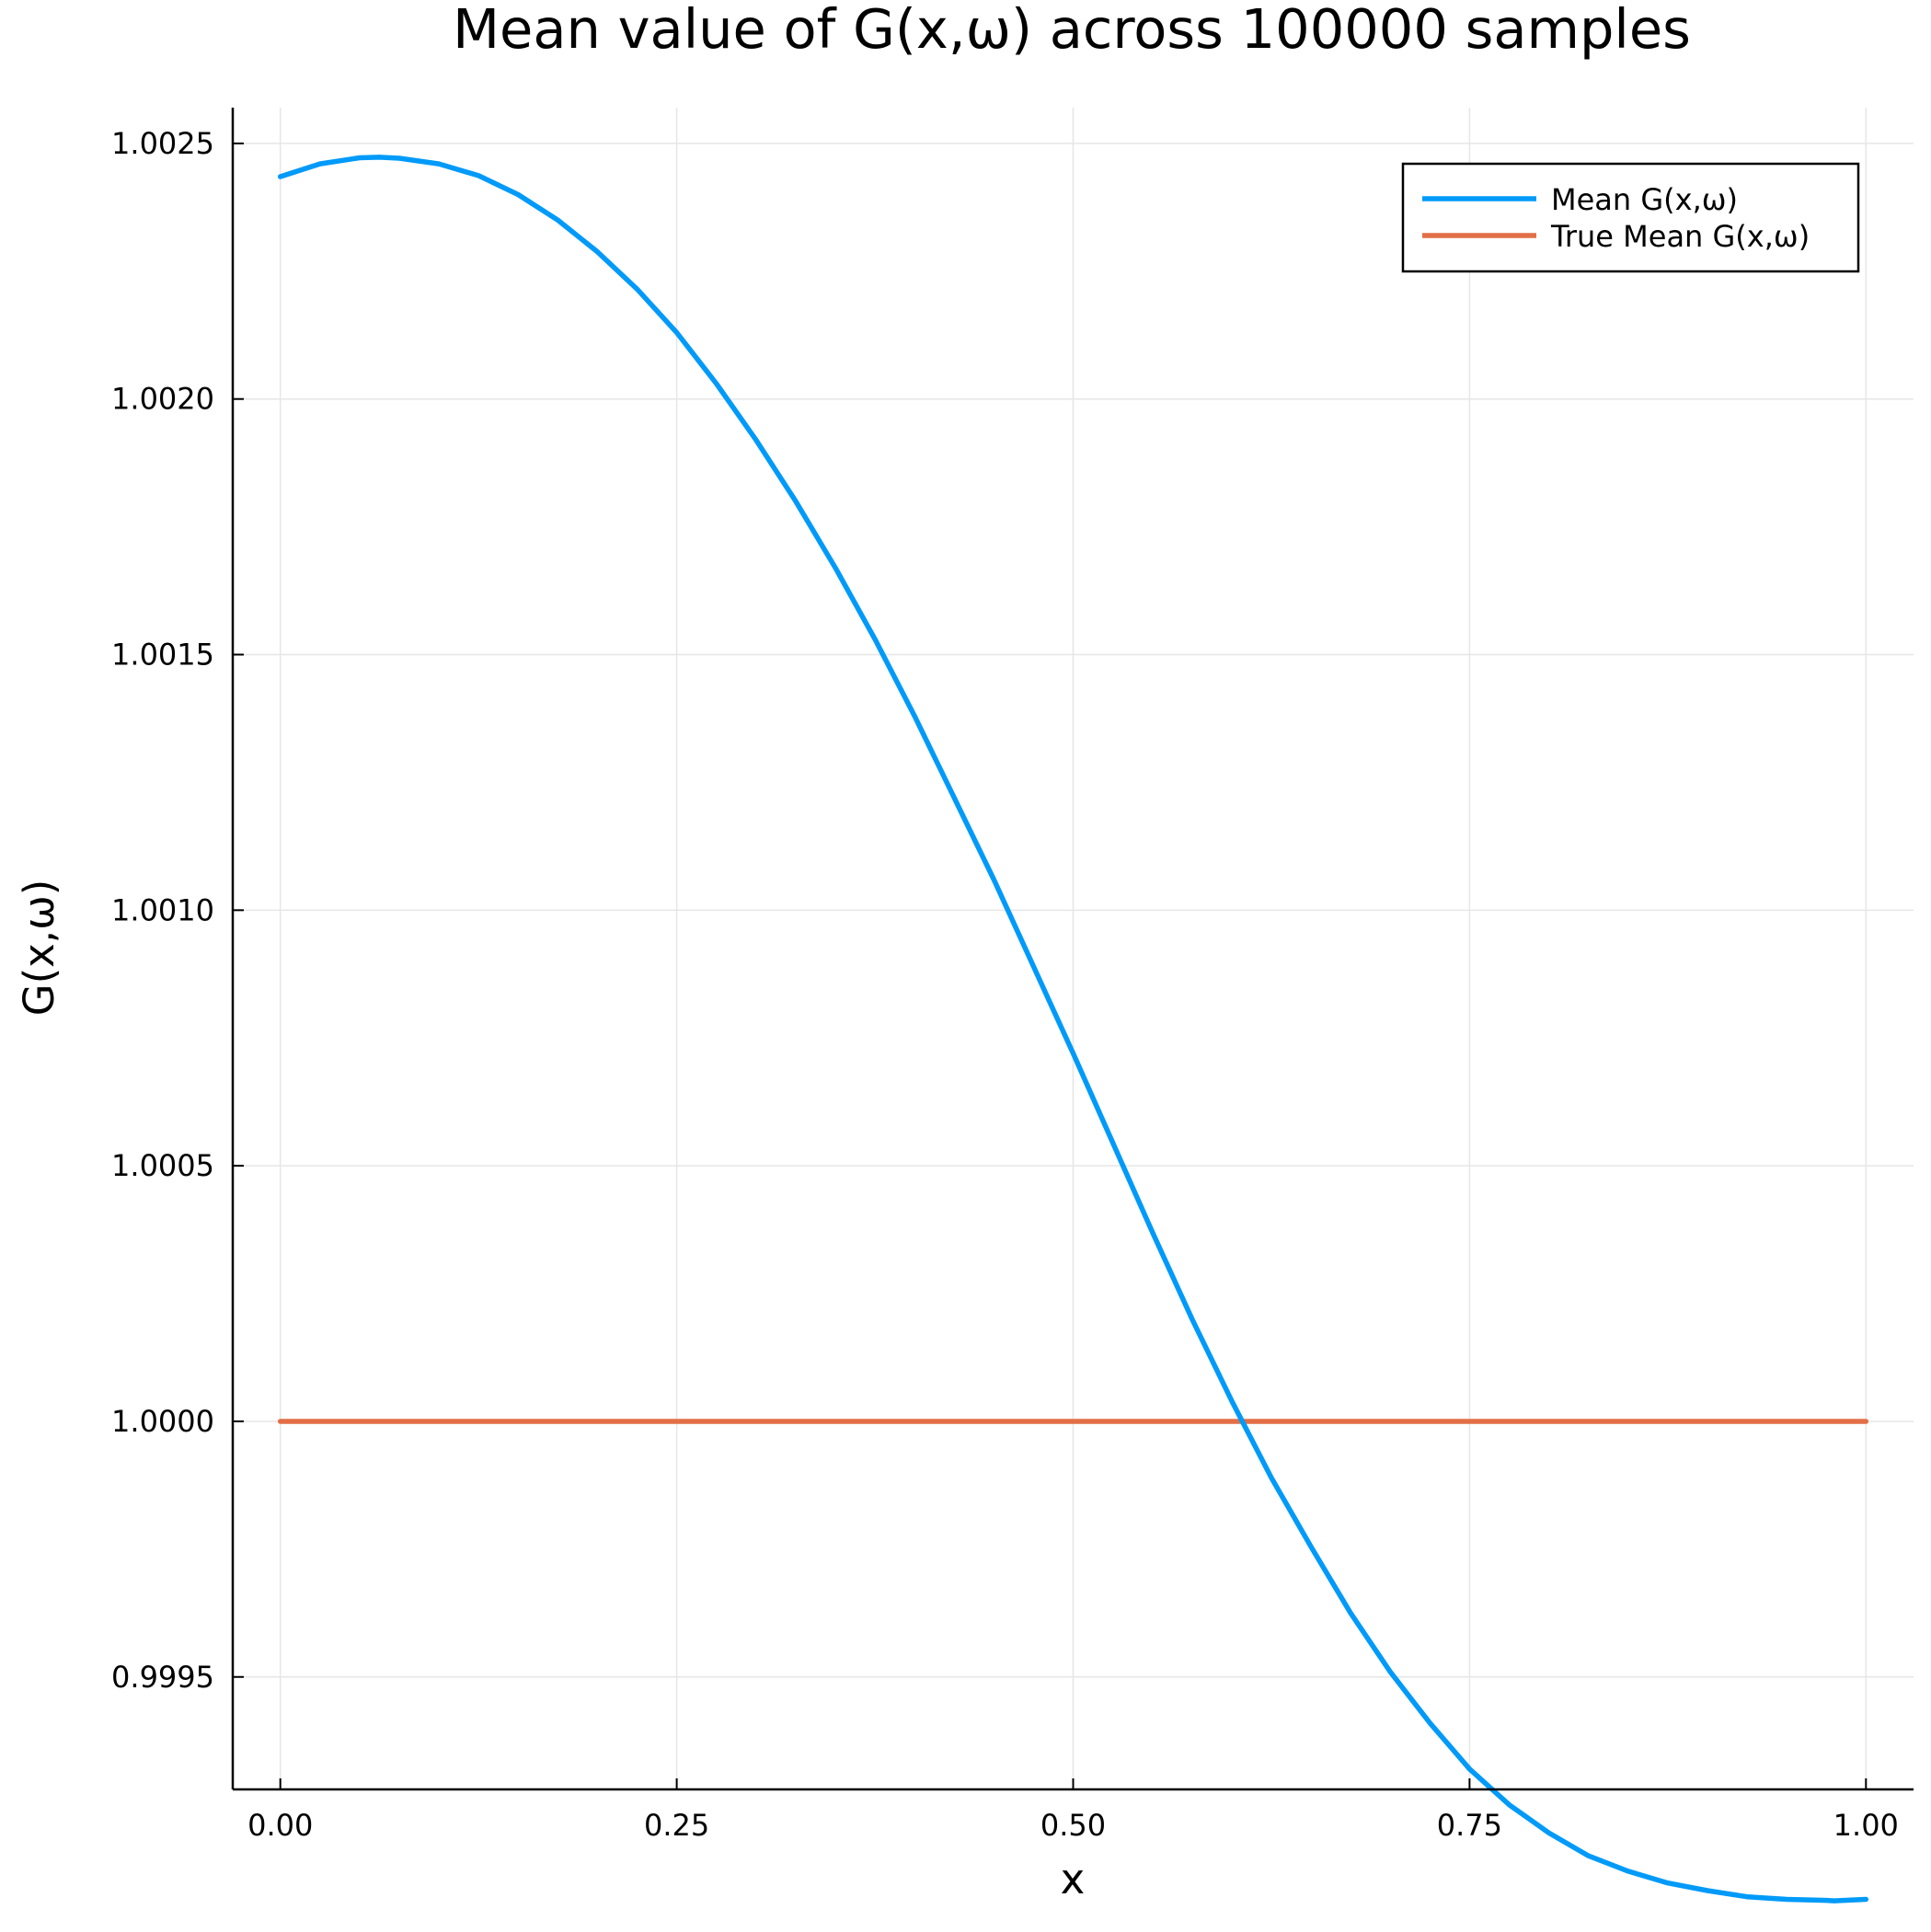 This screenshot has width=1931, height=1932. What do you see at coordinates (1680, 236) in the screenshot?
I see `legend-label-true-mean: True Mean G(x,ω)` at bounding box center [1680, 236].